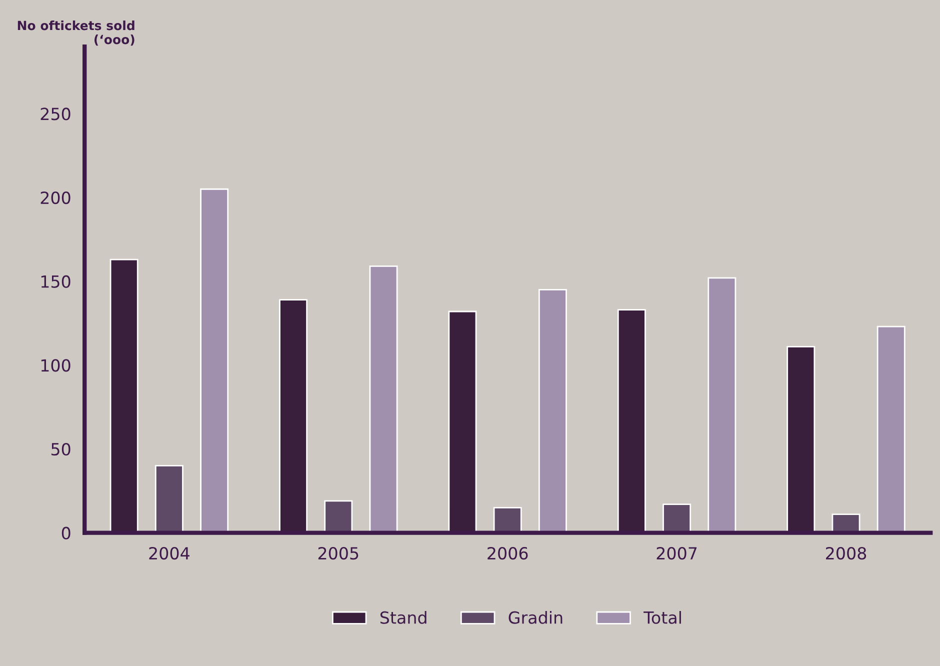  I want to click on y-tick-label: 100, so click(55, 365).